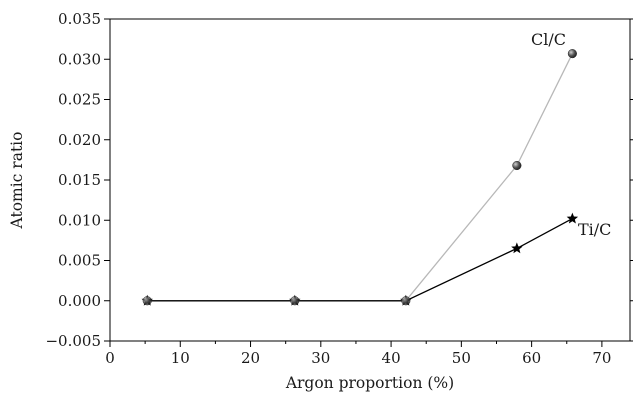  I want to click on x-tick-label: 0, so click(110, 358).